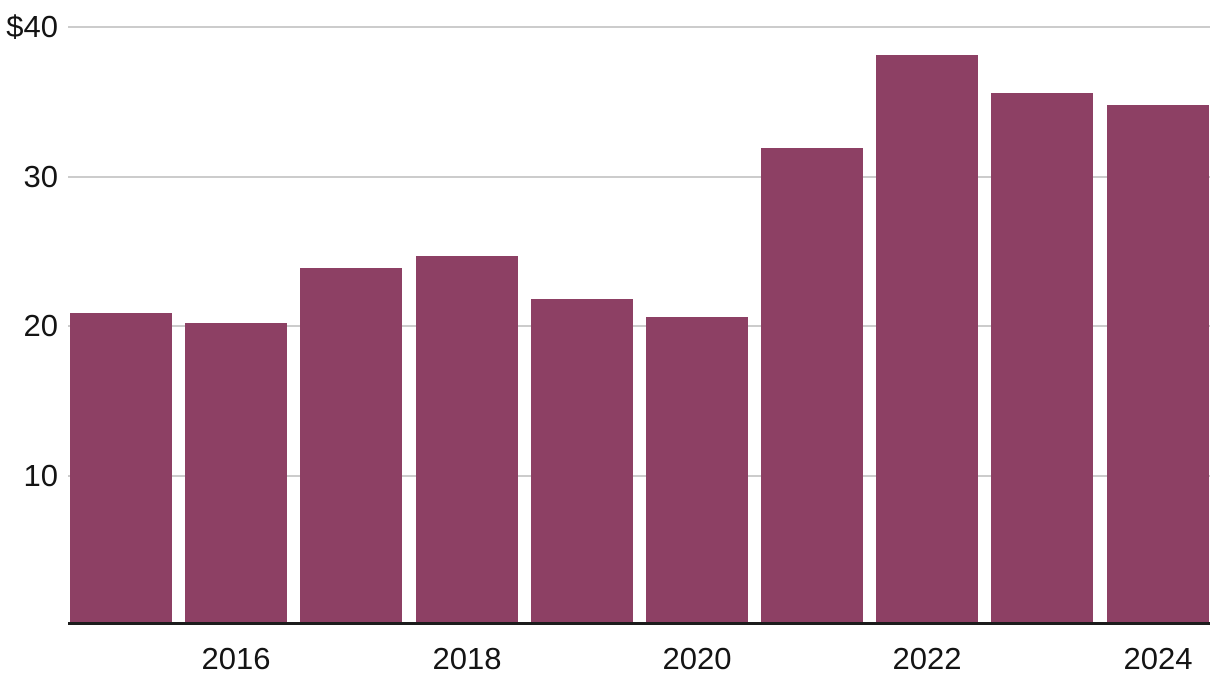 This screenshot has height=690, width=1220. What do you see at coordinates (927, 340) in the screenshot?
I see `bar-2022` at bounding box center [927, 340].